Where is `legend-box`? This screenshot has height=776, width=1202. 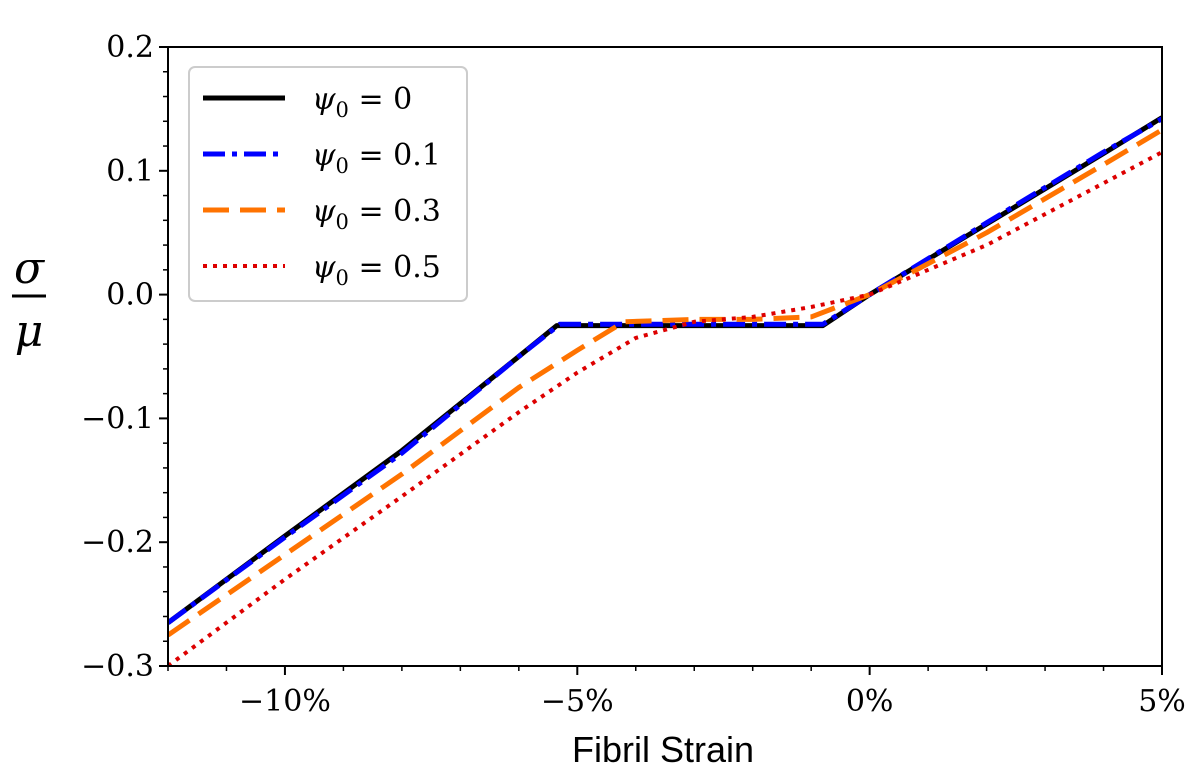 legend-box is located at coordinates (328, 184).